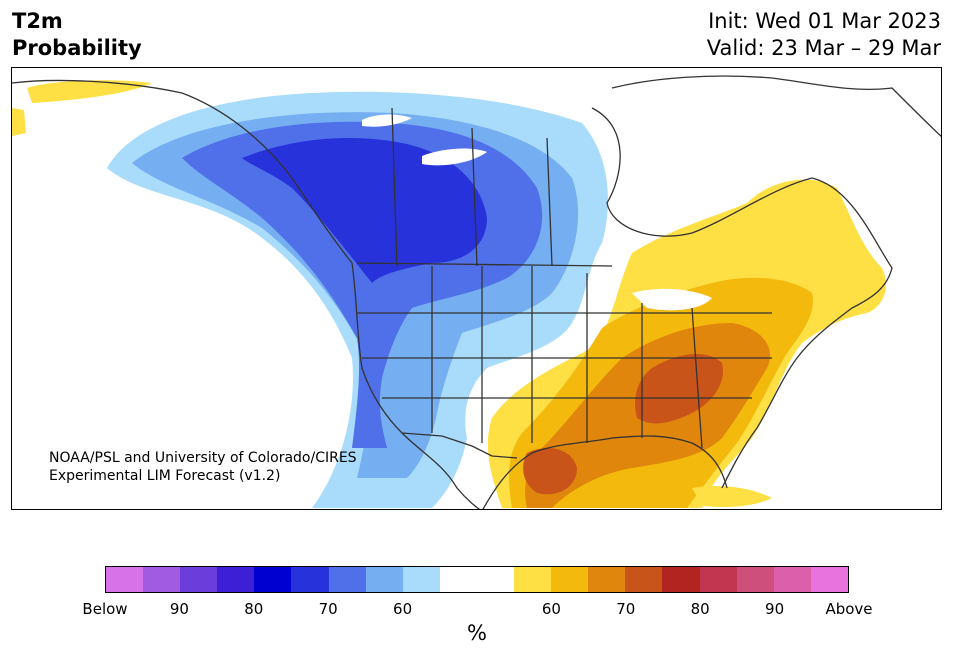  What do you see at coordinates (387, 120) in the screenshot?
I see `great-slave-lake` at bounding box center [387, 120].